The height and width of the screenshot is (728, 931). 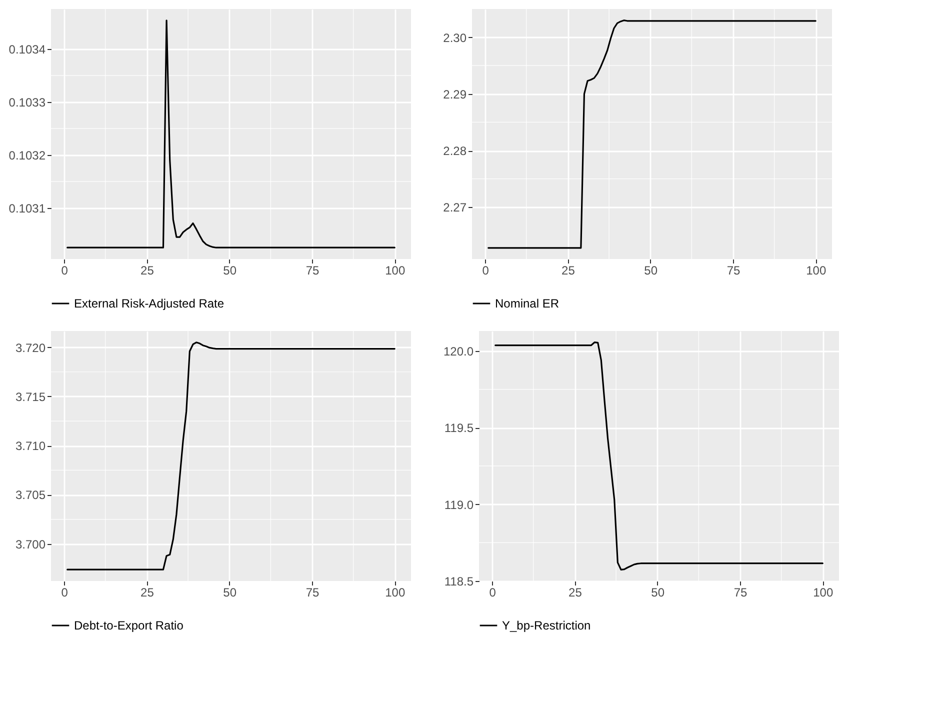 What do you see at coordinates (458, 351) in the screenshot?
I see `y-tick-label: 120.0` at bounding box center [458, 351].